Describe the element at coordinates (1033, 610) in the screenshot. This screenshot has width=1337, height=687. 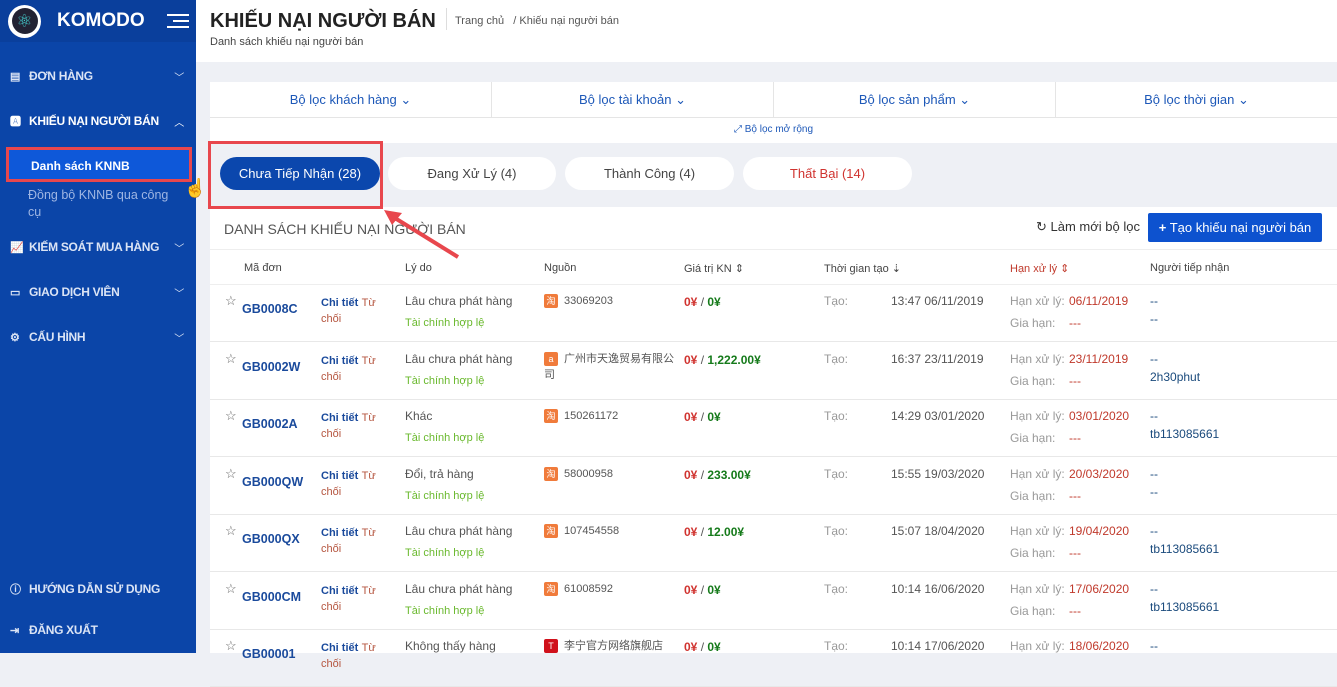
I see `extend-label: Gia hạn:` at that location.